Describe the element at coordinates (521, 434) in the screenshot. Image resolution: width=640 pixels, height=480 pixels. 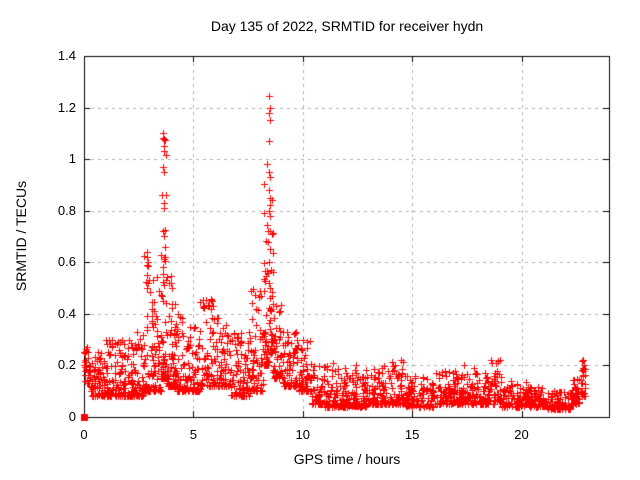
I see `x-tick-label: 20` at that location.